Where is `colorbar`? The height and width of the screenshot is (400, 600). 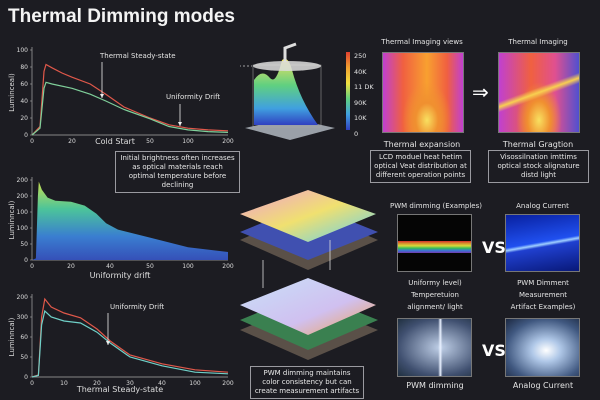 colorbar is located at coordinates (348, 91).